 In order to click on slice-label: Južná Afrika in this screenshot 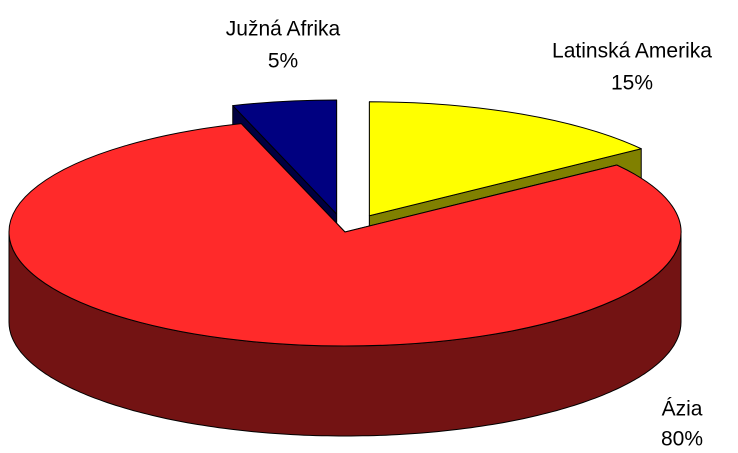, I will do `click(283, 29)`.